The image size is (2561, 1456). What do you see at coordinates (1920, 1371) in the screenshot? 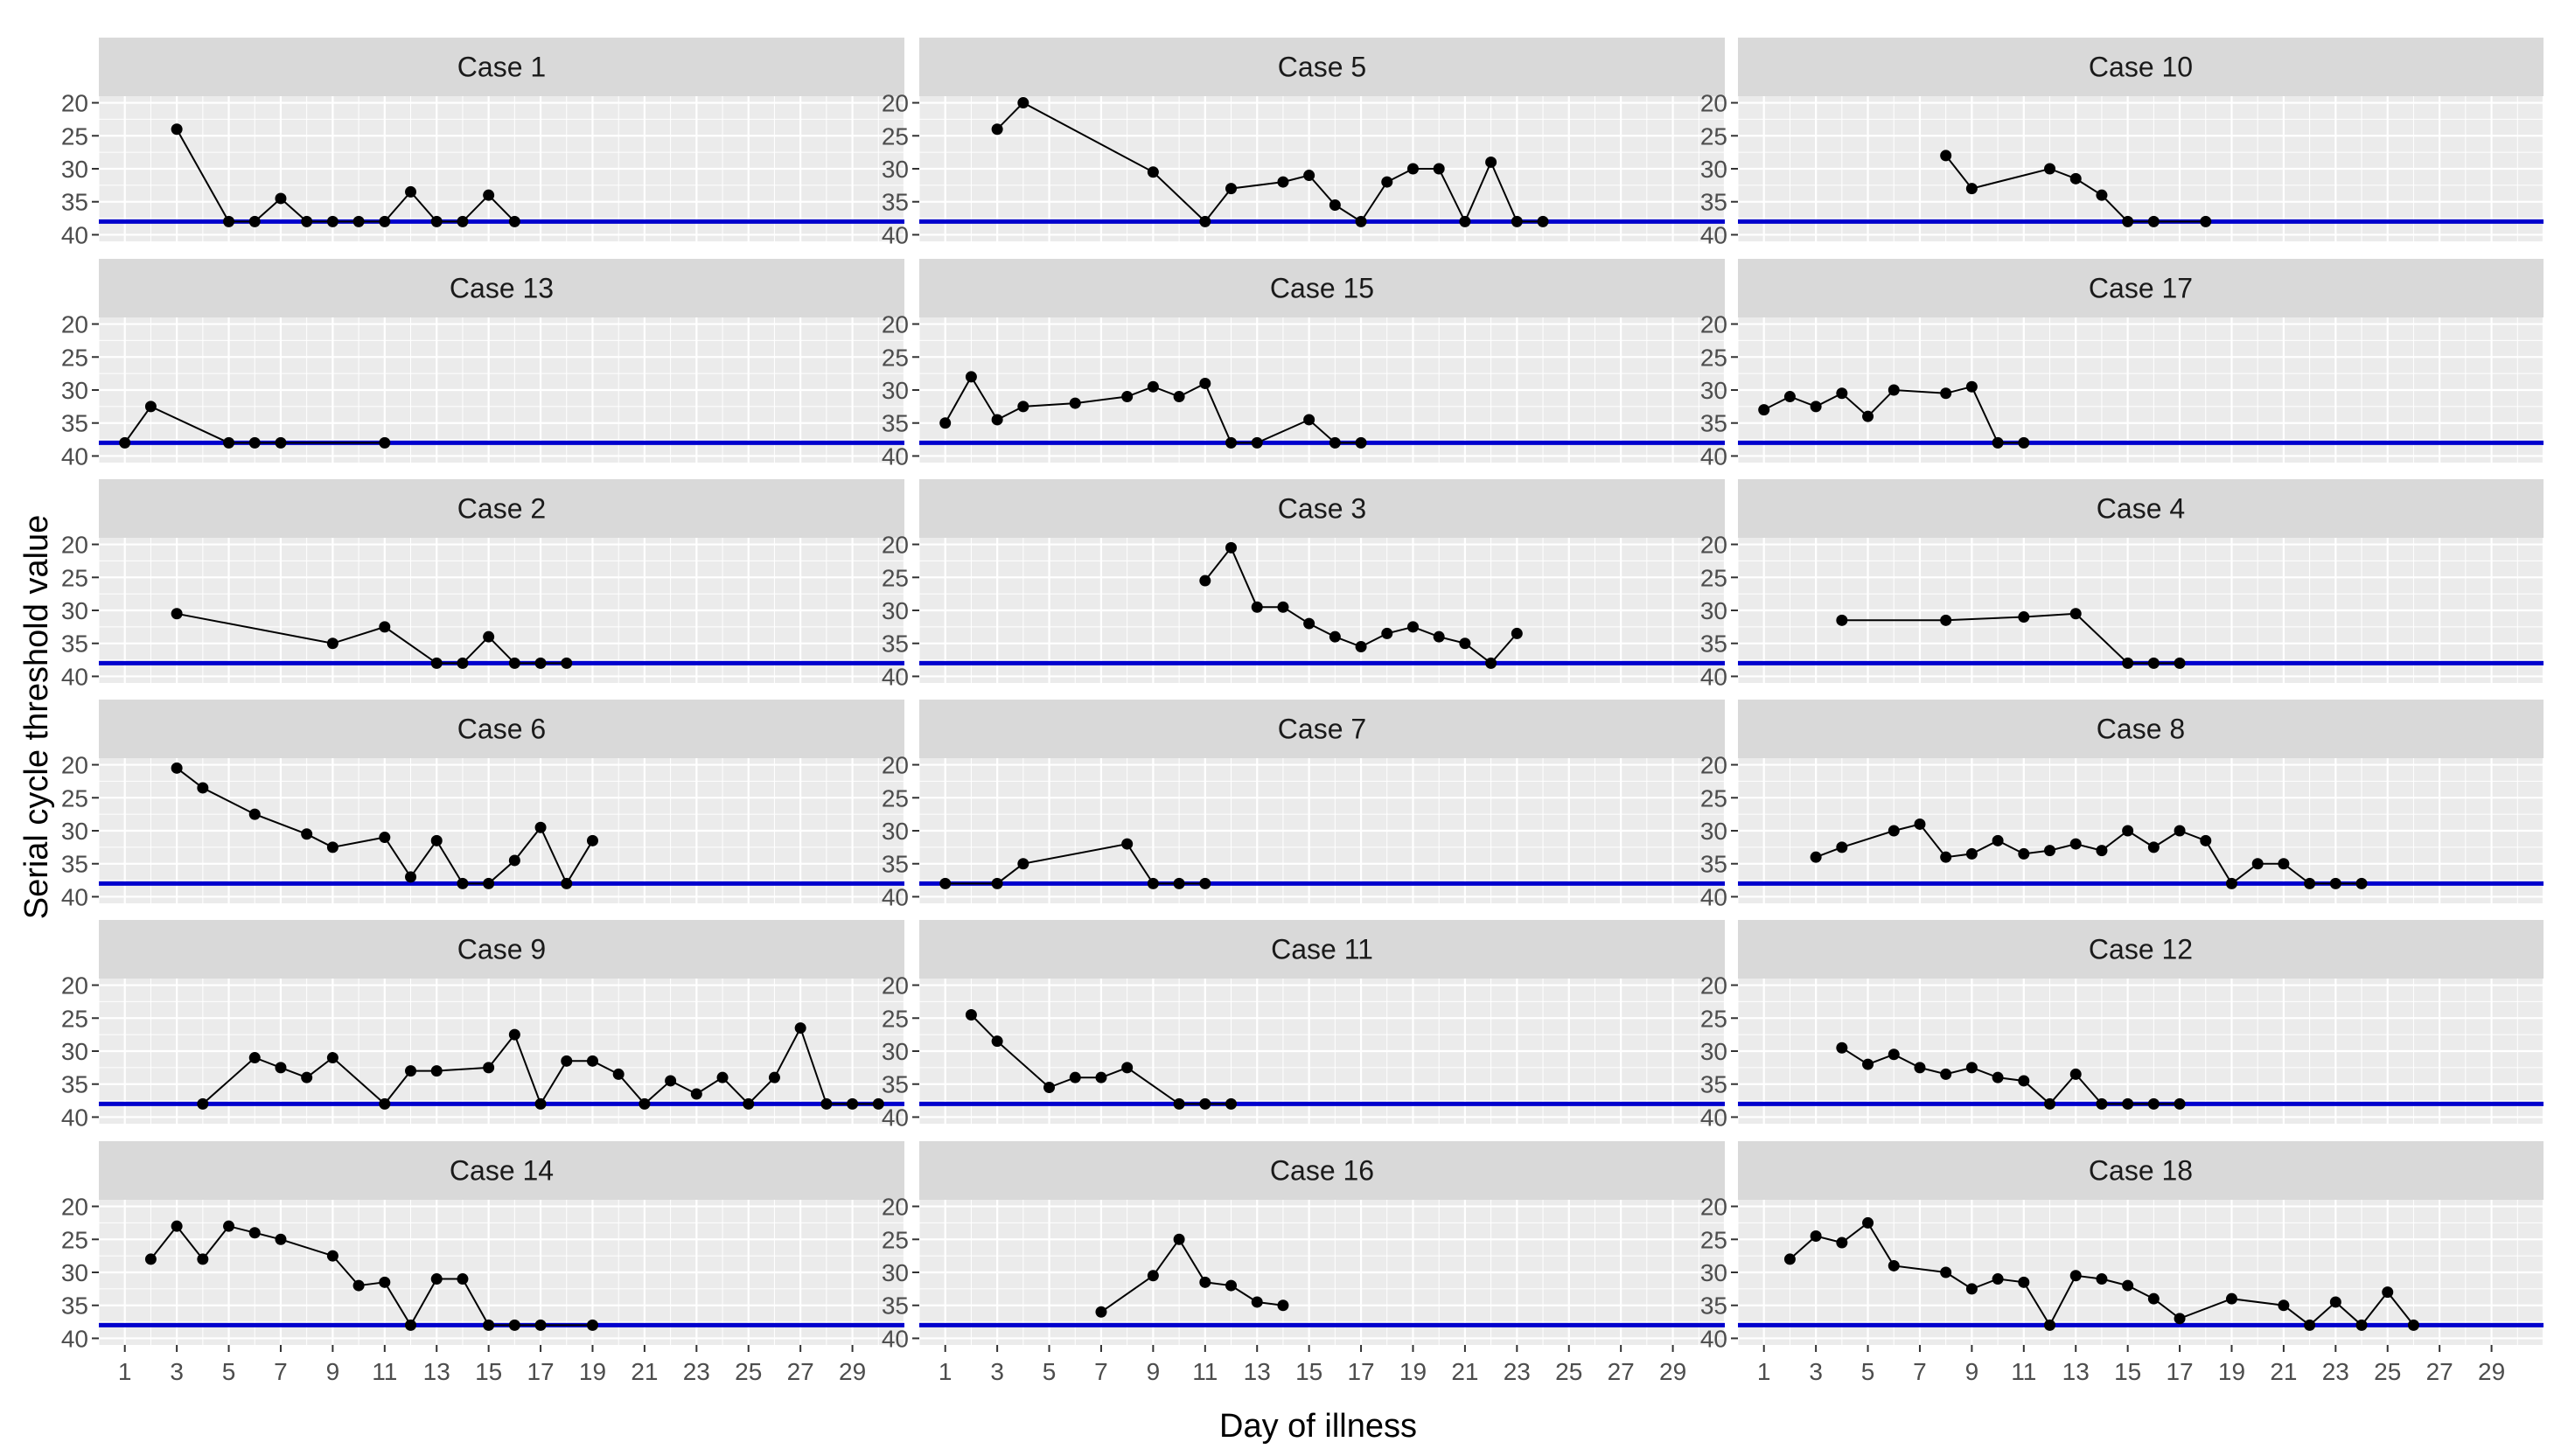
I see `x-tick-label: 7` at bounding box center [1920, 1371].